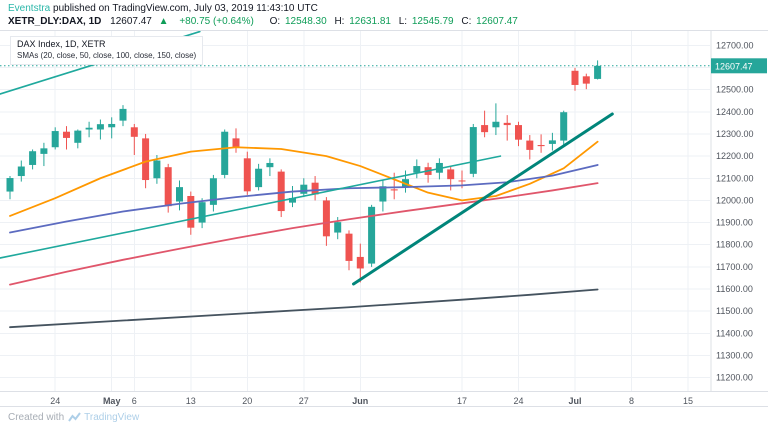 The width and height of the screenshot is (768, 434). What do you see at coordinates (403, 21) in the screenshot?
I see `low-label: L:` at bounding box center [403, 21].